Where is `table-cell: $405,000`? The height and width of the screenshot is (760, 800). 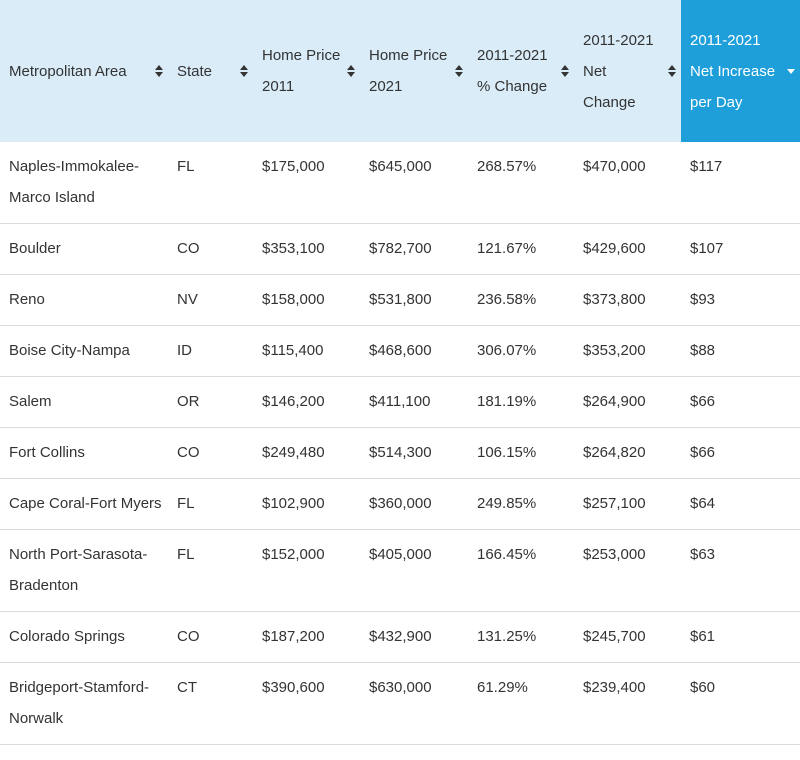 table-cell: $405,000 is located at coordinates (414, 570).